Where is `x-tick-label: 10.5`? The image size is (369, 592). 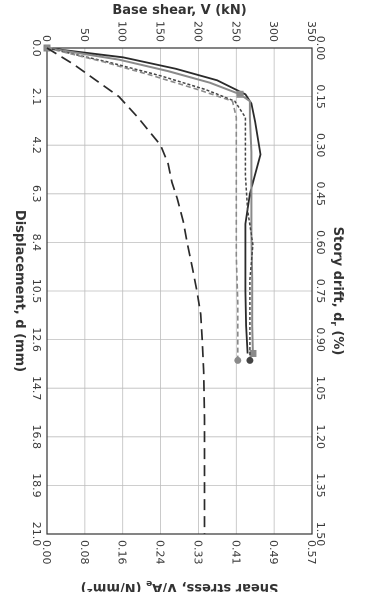 x-tick-label: 10.5 is located at coordinates (36, 291).